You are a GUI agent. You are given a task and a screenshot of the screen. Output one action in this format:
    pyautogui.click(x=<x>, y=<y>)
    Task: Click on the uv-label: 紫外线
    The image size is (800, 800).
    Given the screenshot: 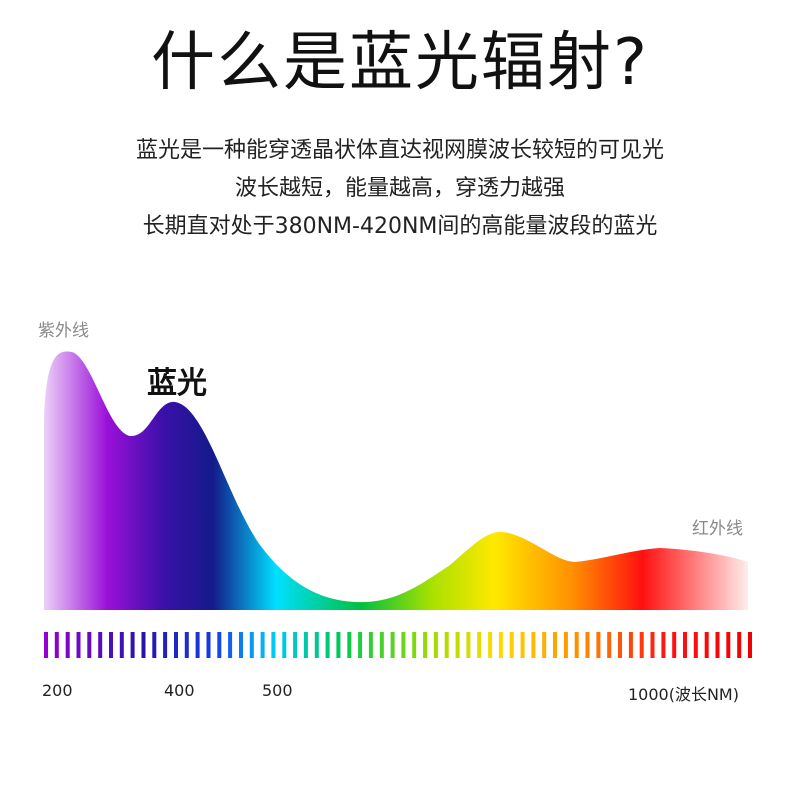 What is the action you would take?
    pyautogui.click(x=63, y=331)
    